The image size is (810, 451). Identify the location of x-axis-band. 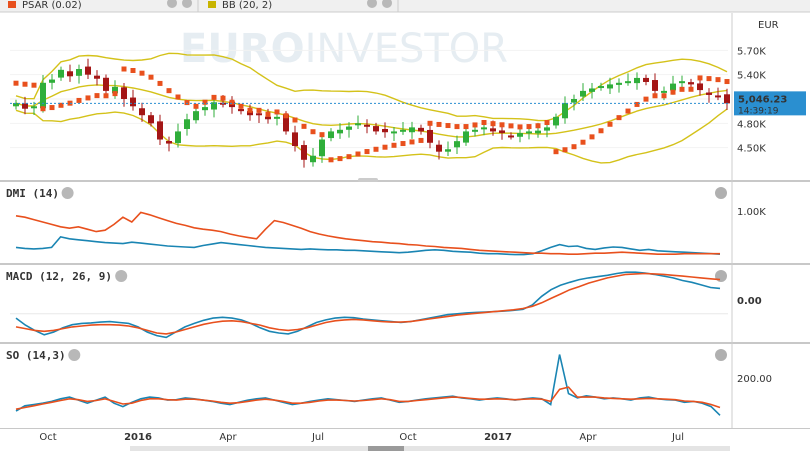
(405, 440).